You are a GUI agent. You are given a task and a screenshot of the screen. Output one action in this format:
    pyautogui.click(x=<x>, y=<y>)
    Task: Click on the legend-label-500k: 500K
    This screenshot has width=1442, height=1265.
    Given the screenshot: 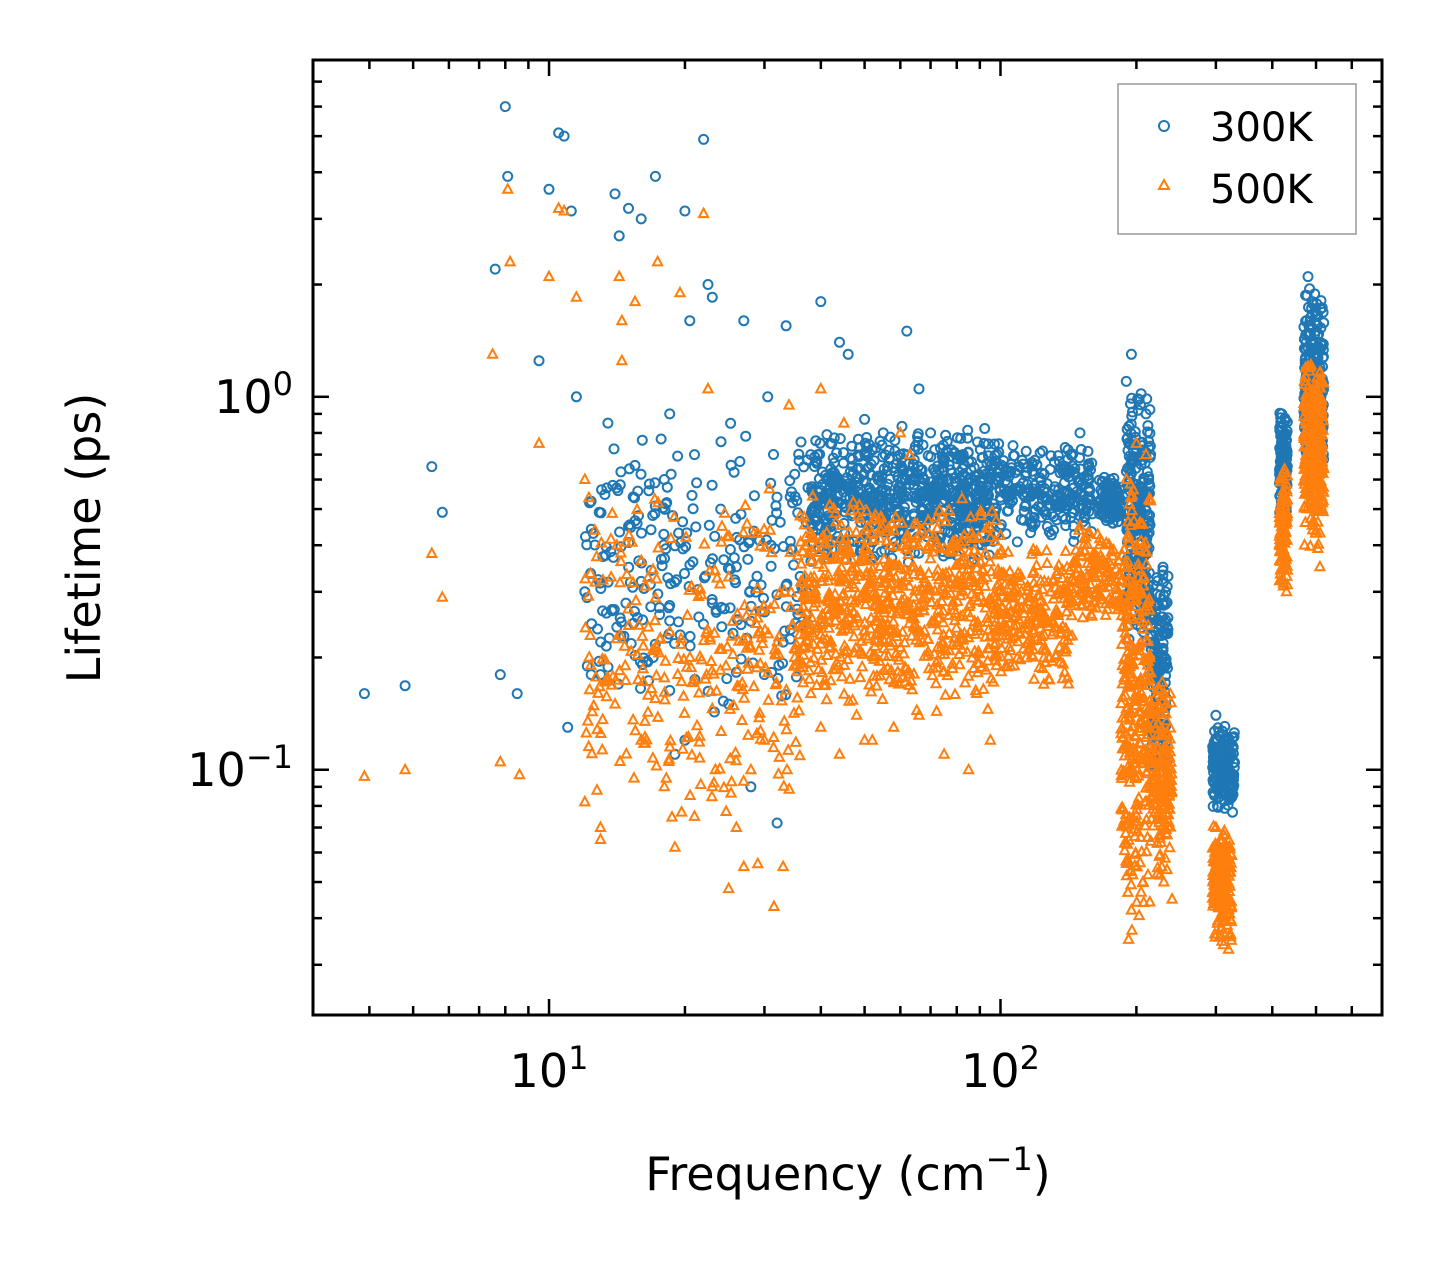 What is the action you would take?
    pyautogui.click(x=1262, y=190)
    